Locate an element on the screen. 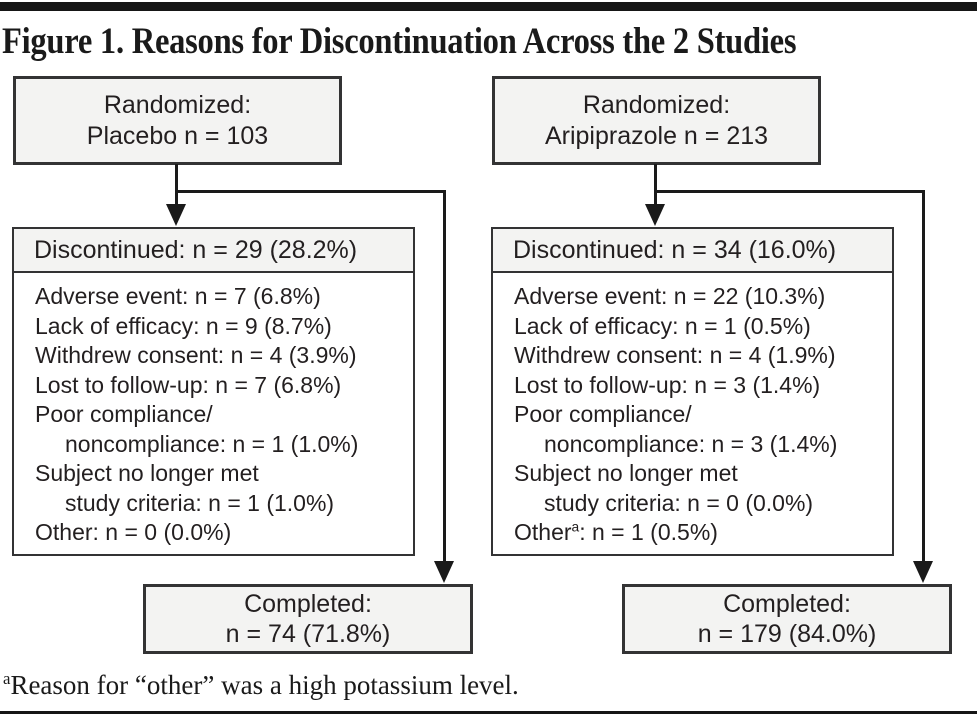 The width and height of the screenshot is (977, 723). discontinued-header: Discontinued: n = 34 (16.0%) is located at coordinates (692, 251).